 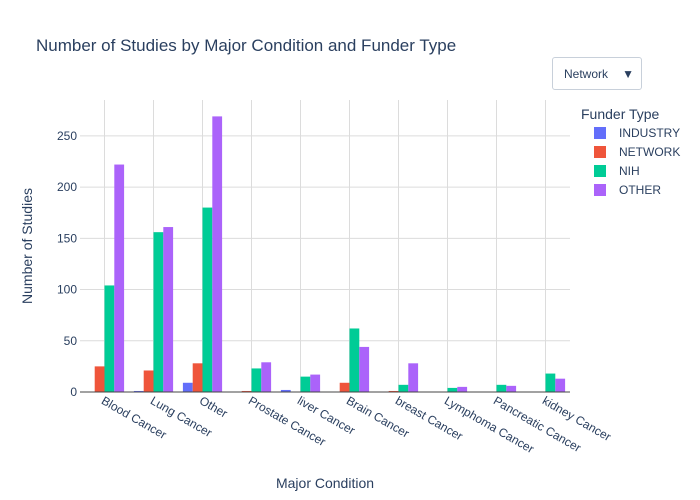 What do you see at coordinates (640, 190) in the screenshot?
I see `legend-label-other: OTHER` at bounding box center [640, 190].